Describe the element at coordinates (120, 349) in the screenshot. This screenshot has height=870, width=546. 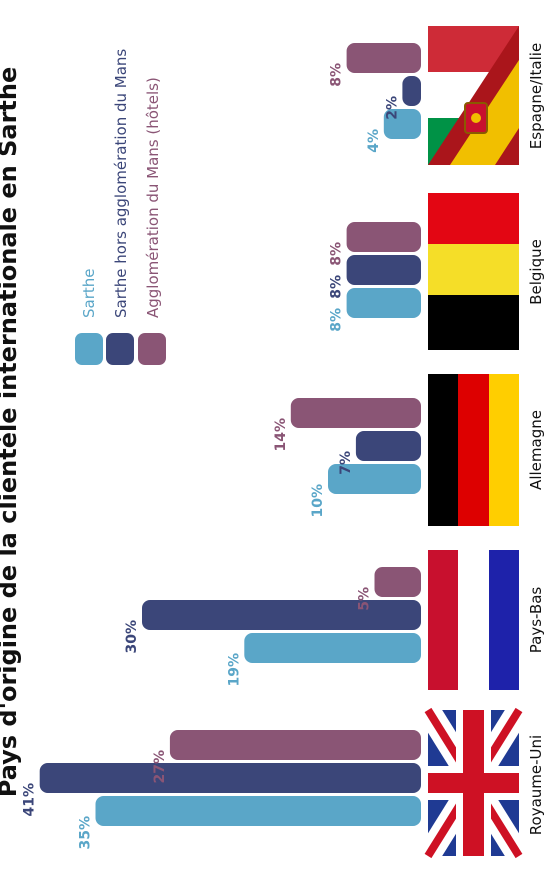
I see `legend-swatch-hors-agglo` at that location.